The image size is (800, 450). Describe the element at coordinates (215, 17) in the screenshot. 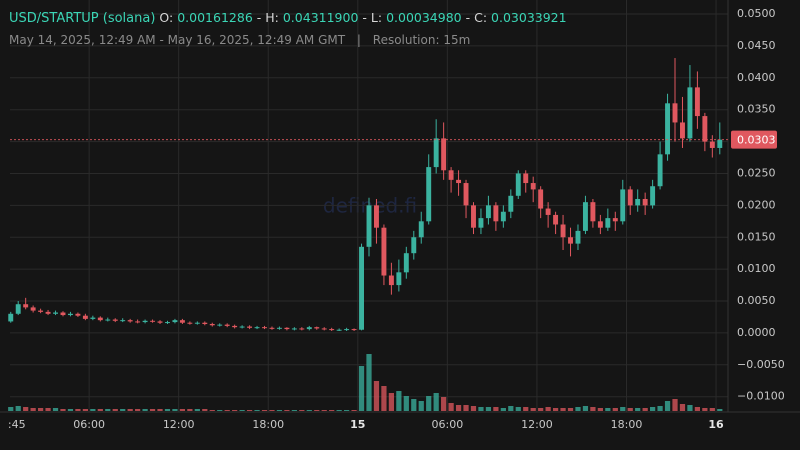

I see `ohlc-value: 0.00161286` at that location.